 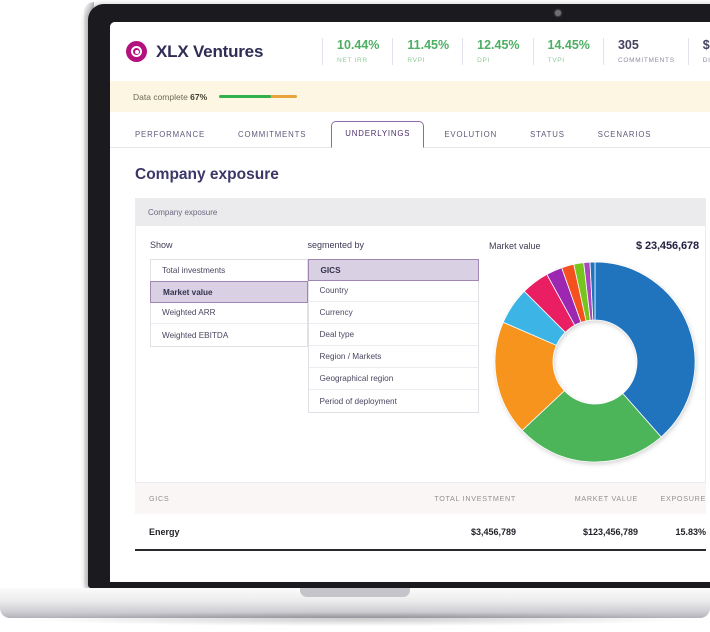 What do you see at coordinates (646, 60) in the screenshot?
I see `metric-label: COMMITMENTS` at bounding box center [646, 60].